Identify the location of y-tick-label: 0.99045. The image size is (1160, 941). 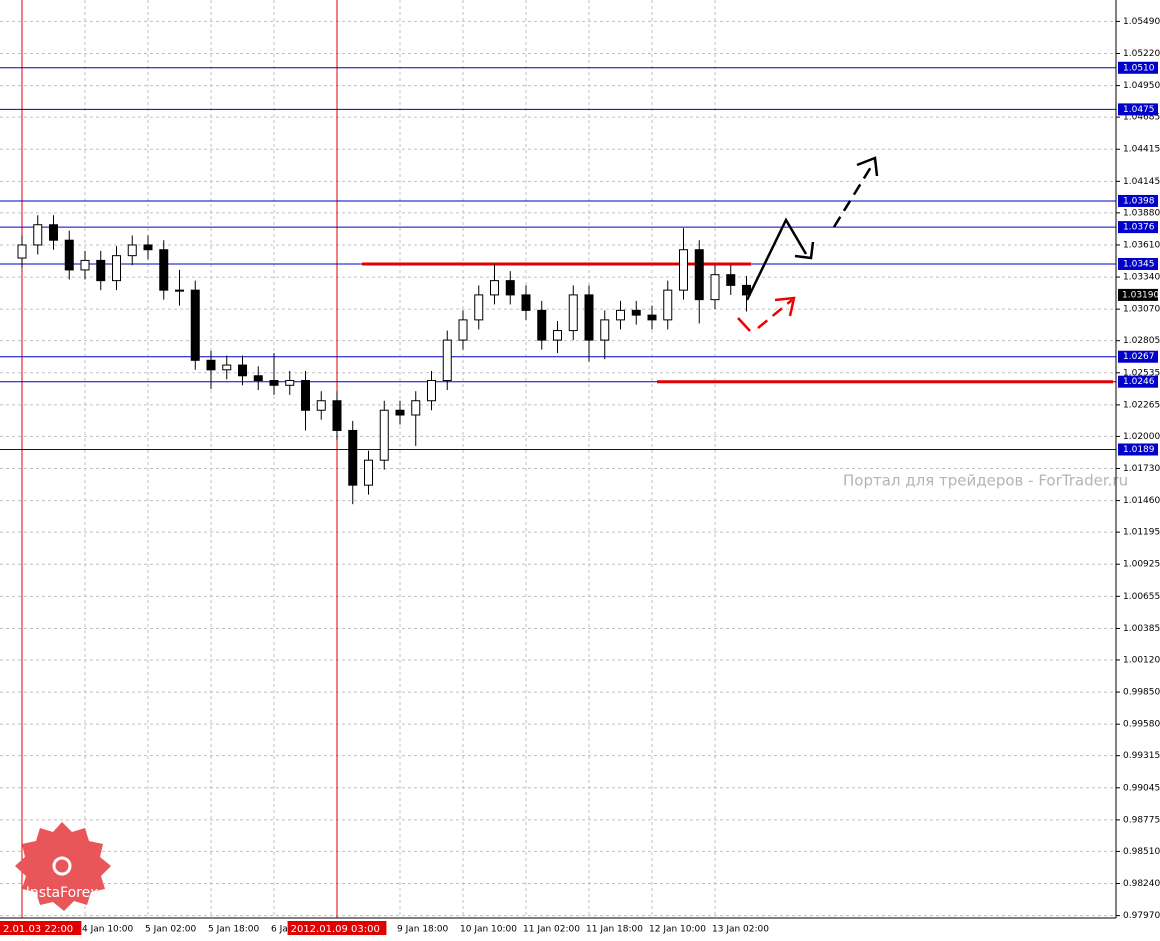
(1141, 788).